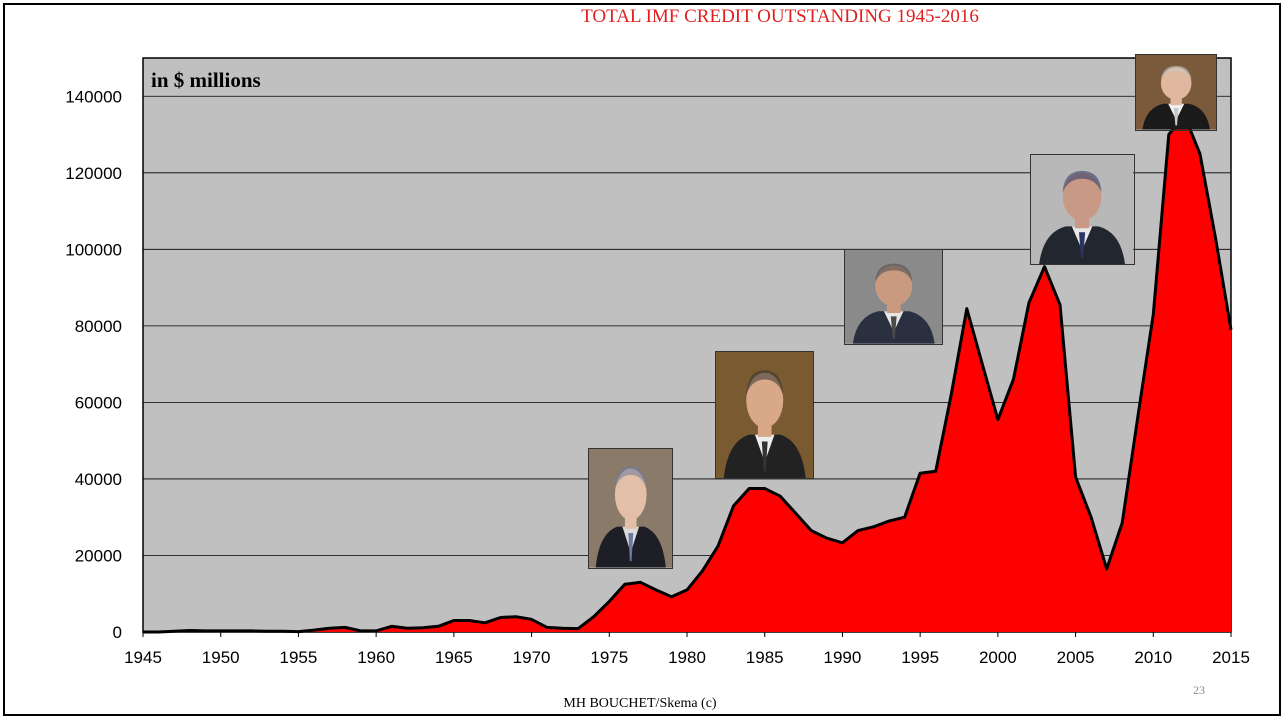 This screenshot has width=1287, height=722. What do you see at coordinates (1076, 657) in the screenshot?
I see `x-tick-label: 2005` at bounding box center [1076, 657].